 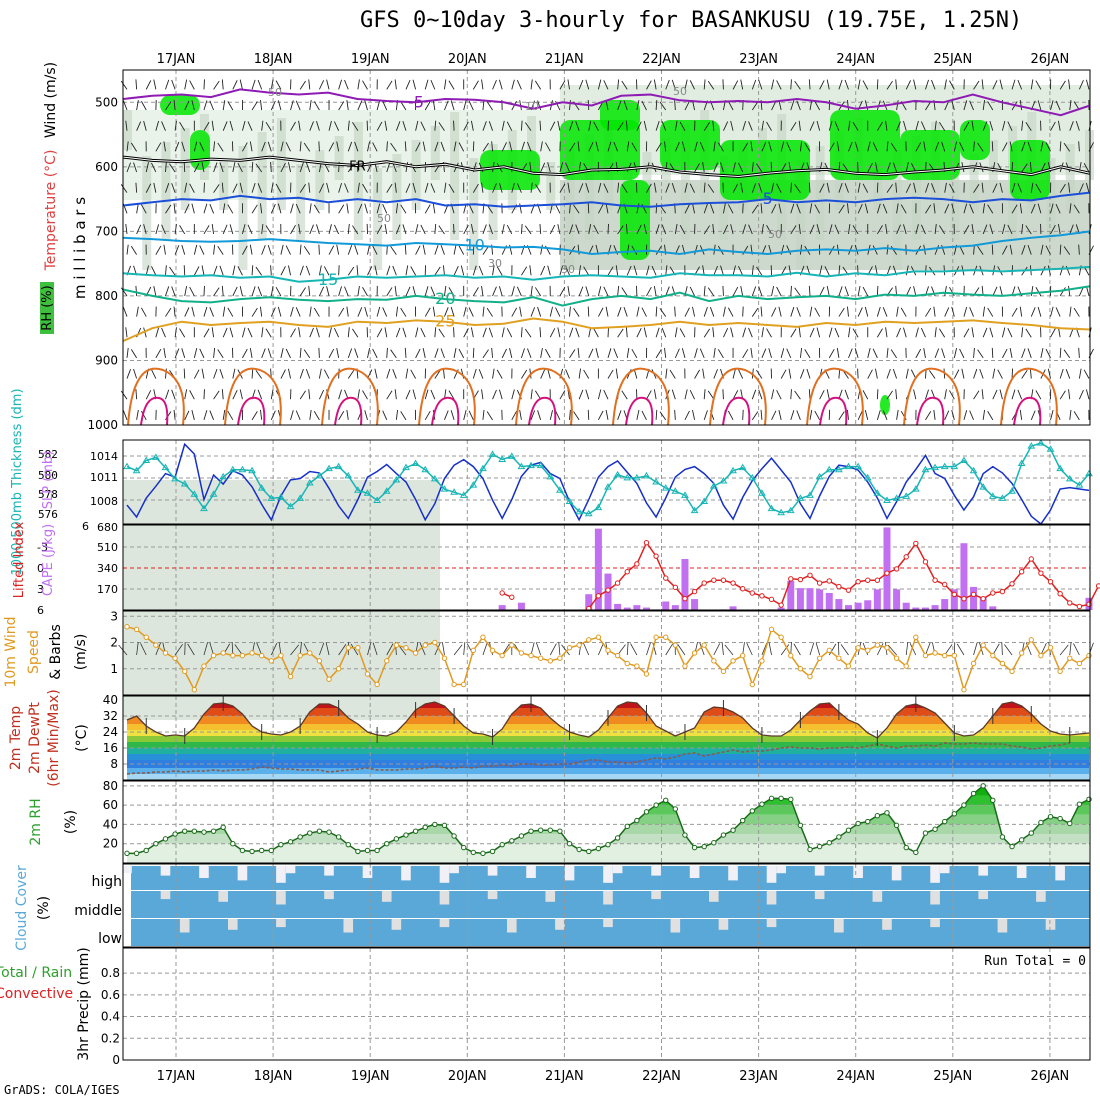 I want to click on precip-tick: 0, so click(x=116, y=1060).